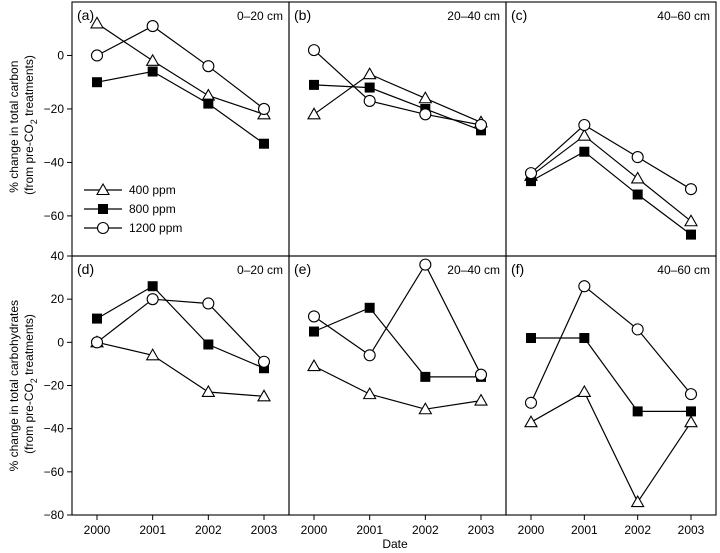  I want to click on y-axis-label-bottom-line2: (from pre-CO2 treatments), so click(30, 384).